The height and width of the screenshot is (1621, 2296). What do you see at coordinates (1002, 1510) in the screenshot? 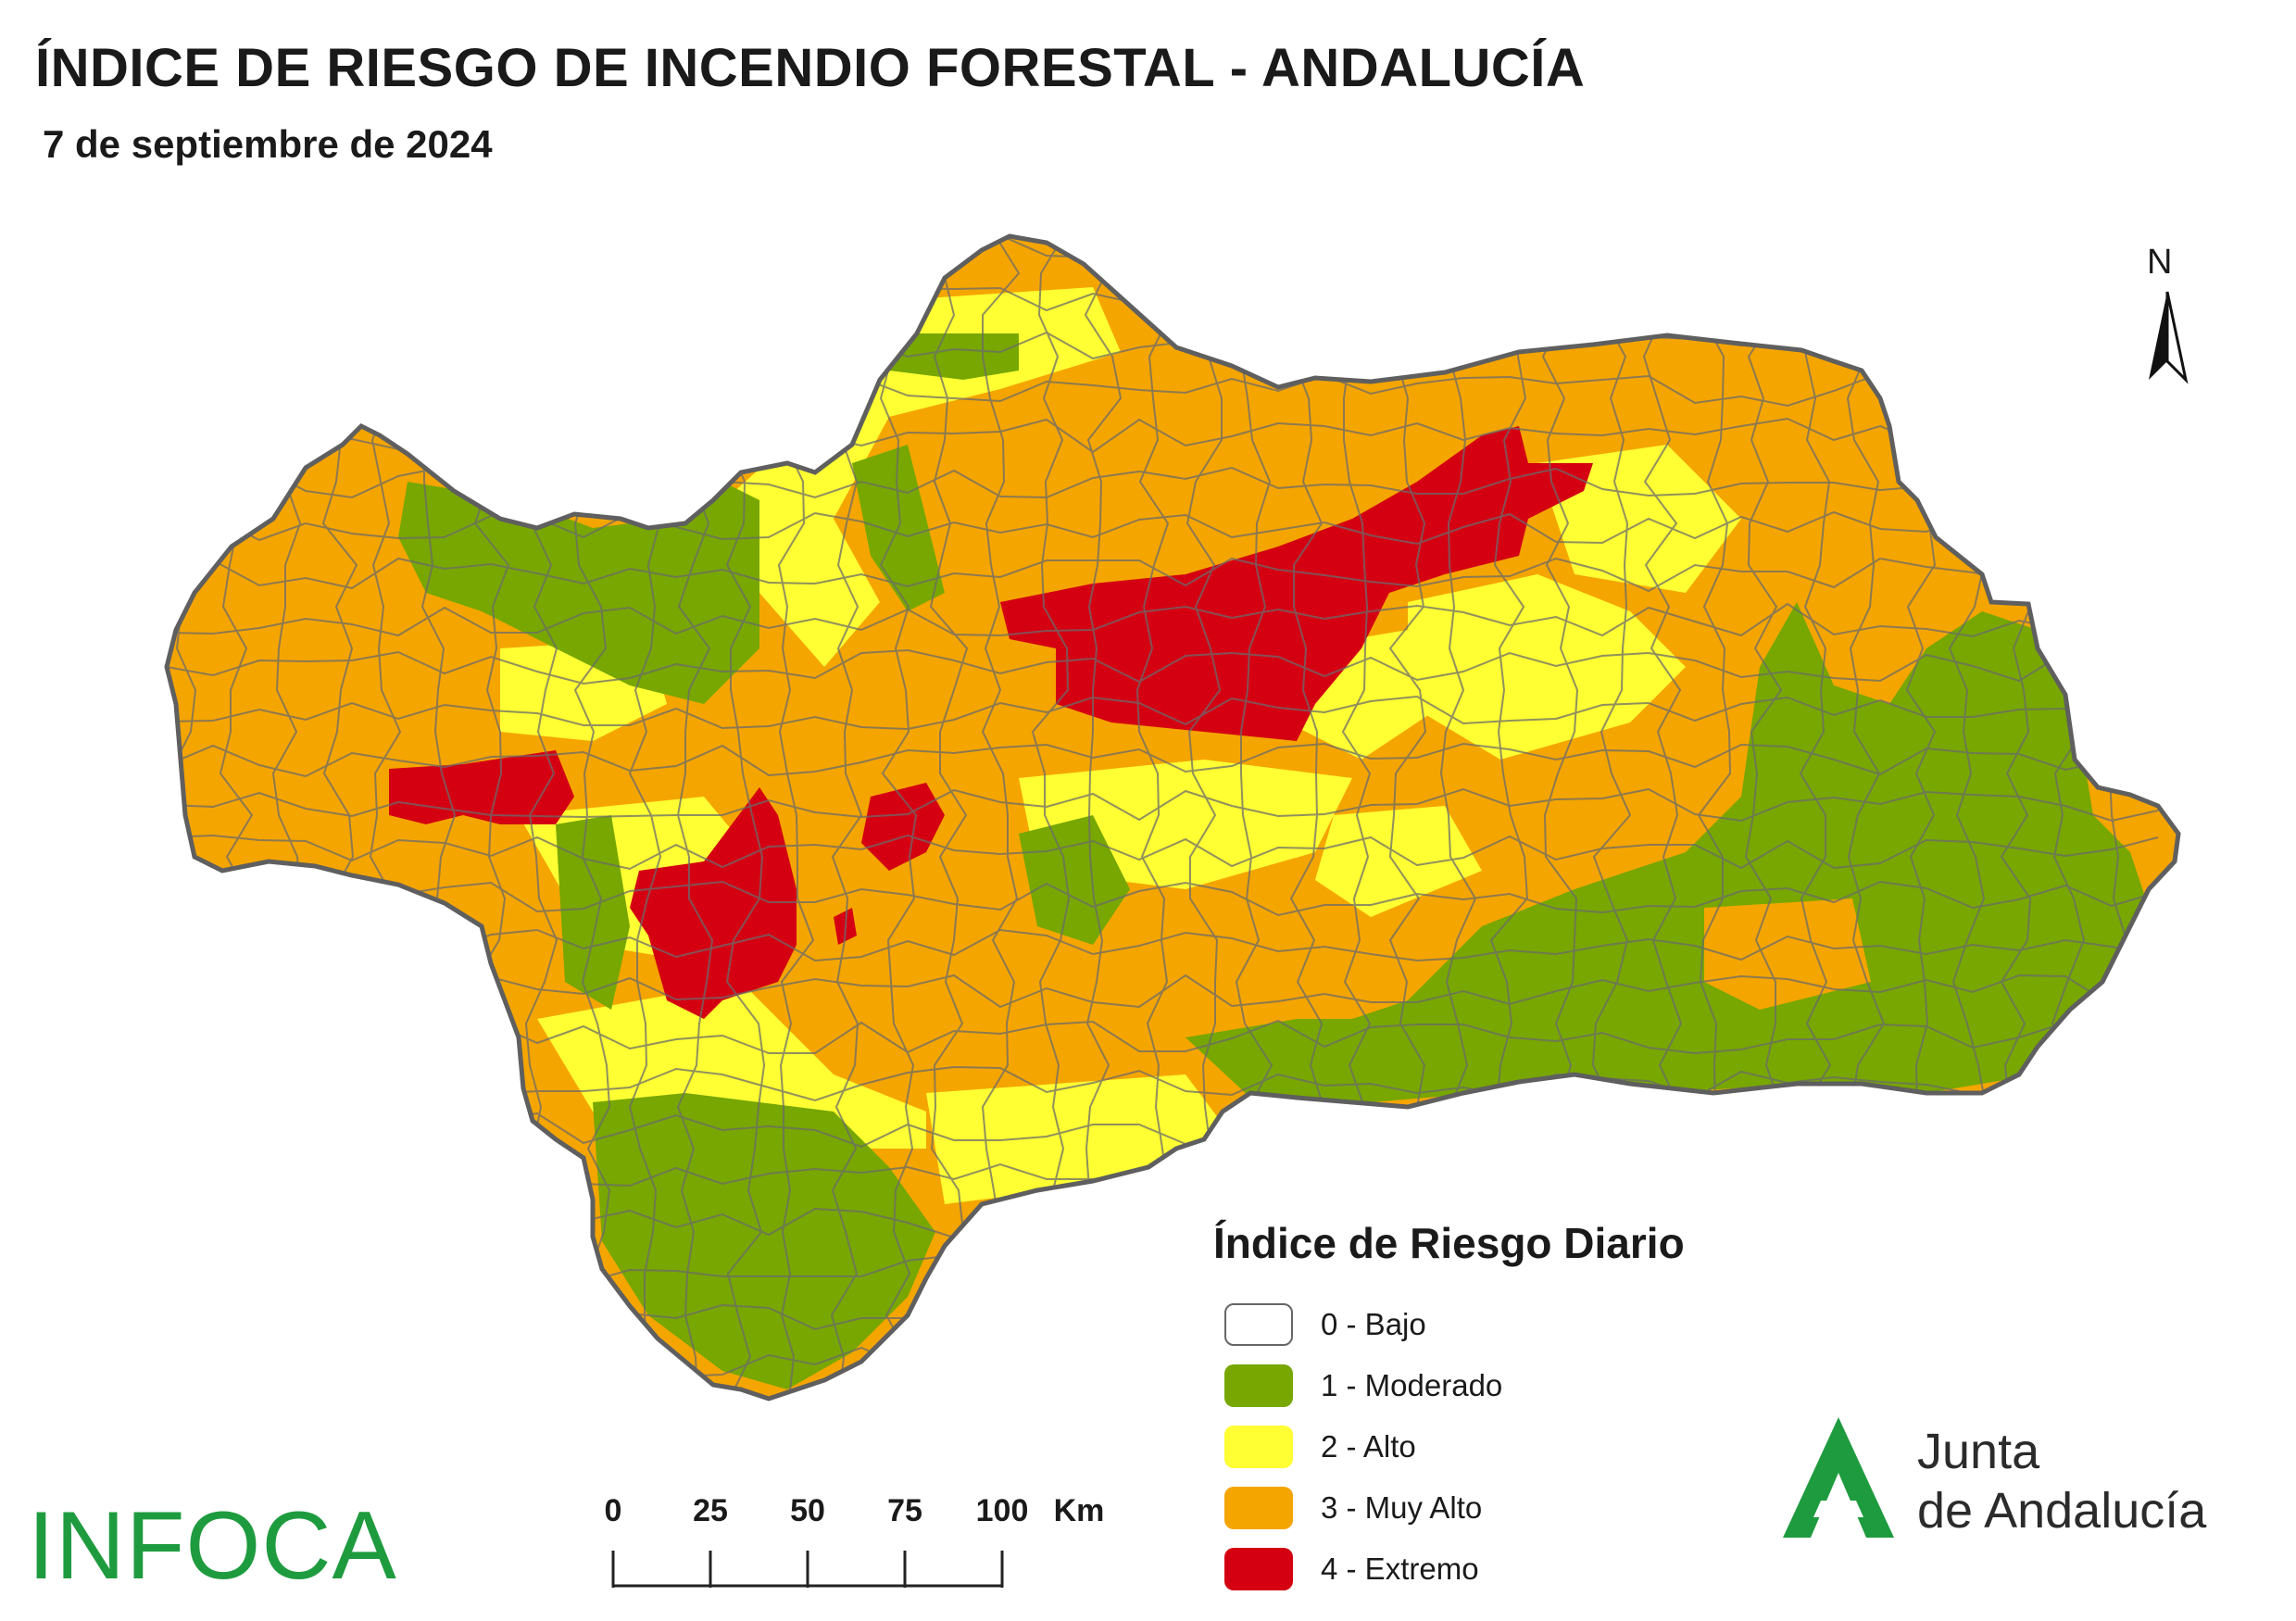
I see `scale-tick-label: 100` at bounding box center [1002, 1510].